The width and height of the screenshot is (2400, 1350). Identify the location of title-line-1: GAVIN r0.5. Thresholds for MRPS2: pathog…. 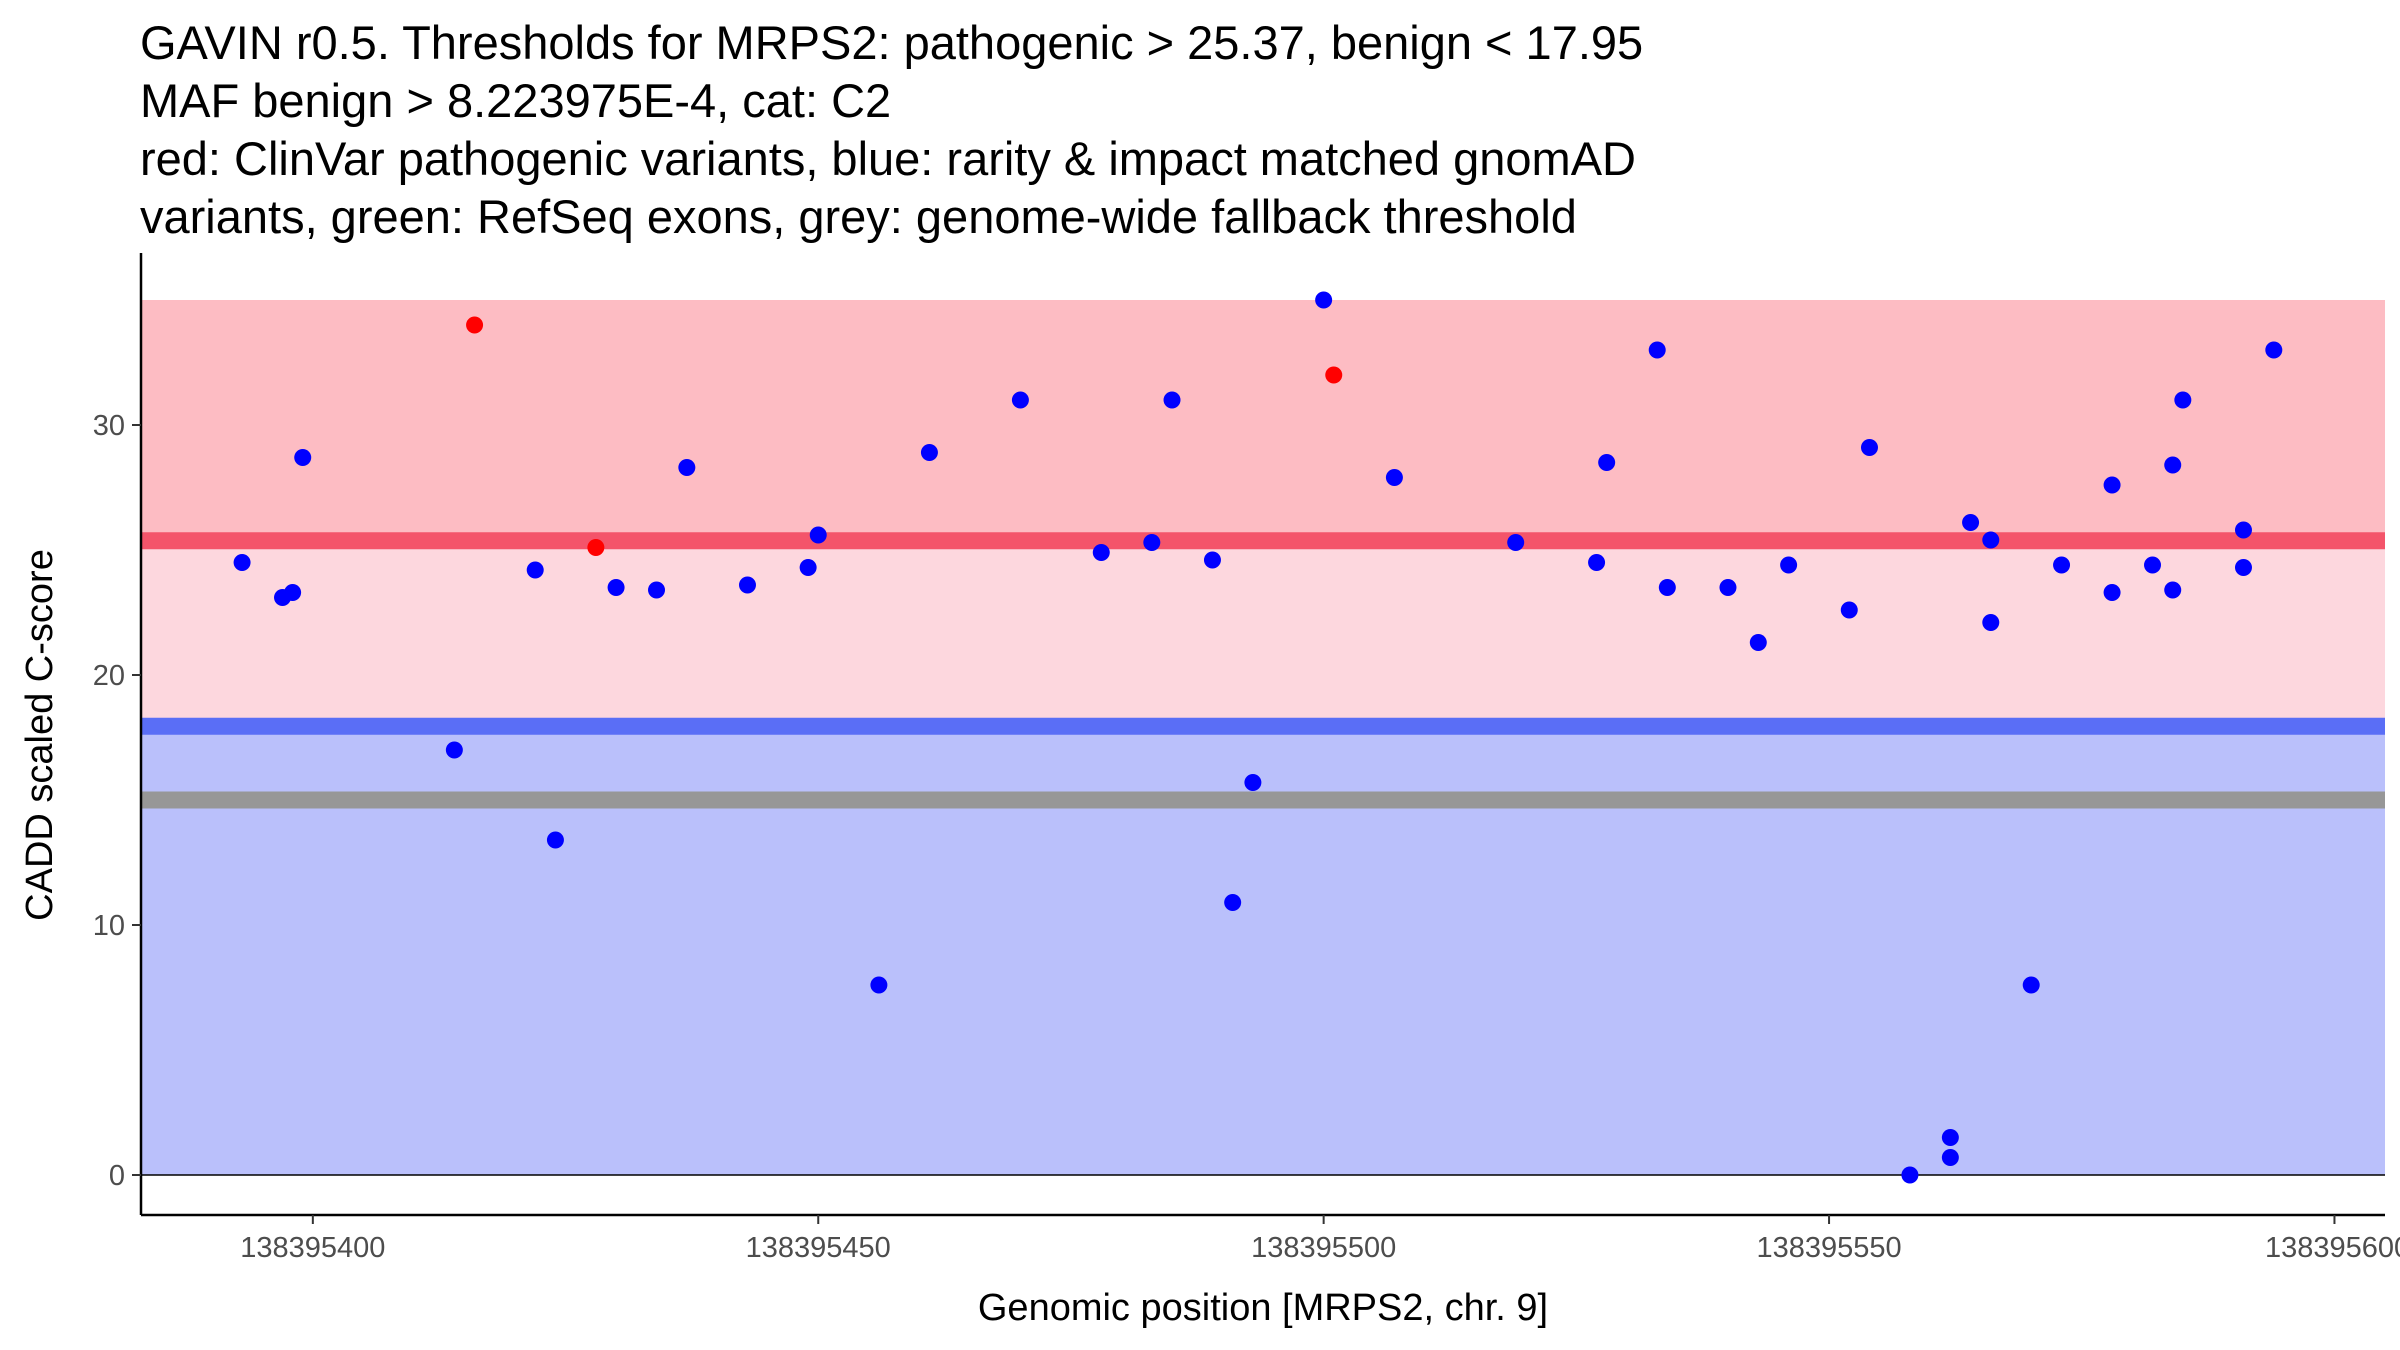
(892, 42).